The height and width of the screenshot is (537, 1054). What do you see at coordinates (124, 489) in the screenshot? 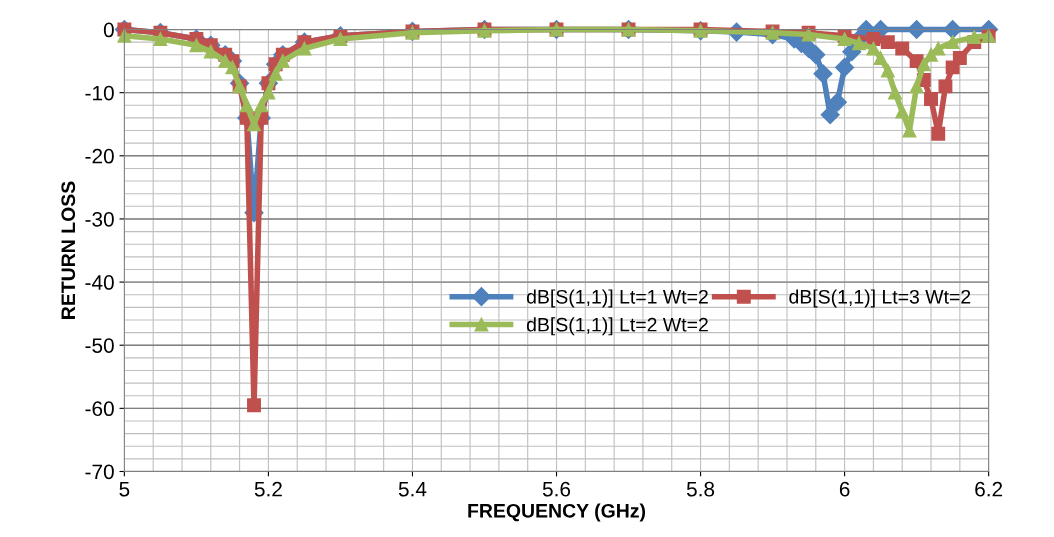
I see `x-tick-label: 5` at bounding box center [124, 489].